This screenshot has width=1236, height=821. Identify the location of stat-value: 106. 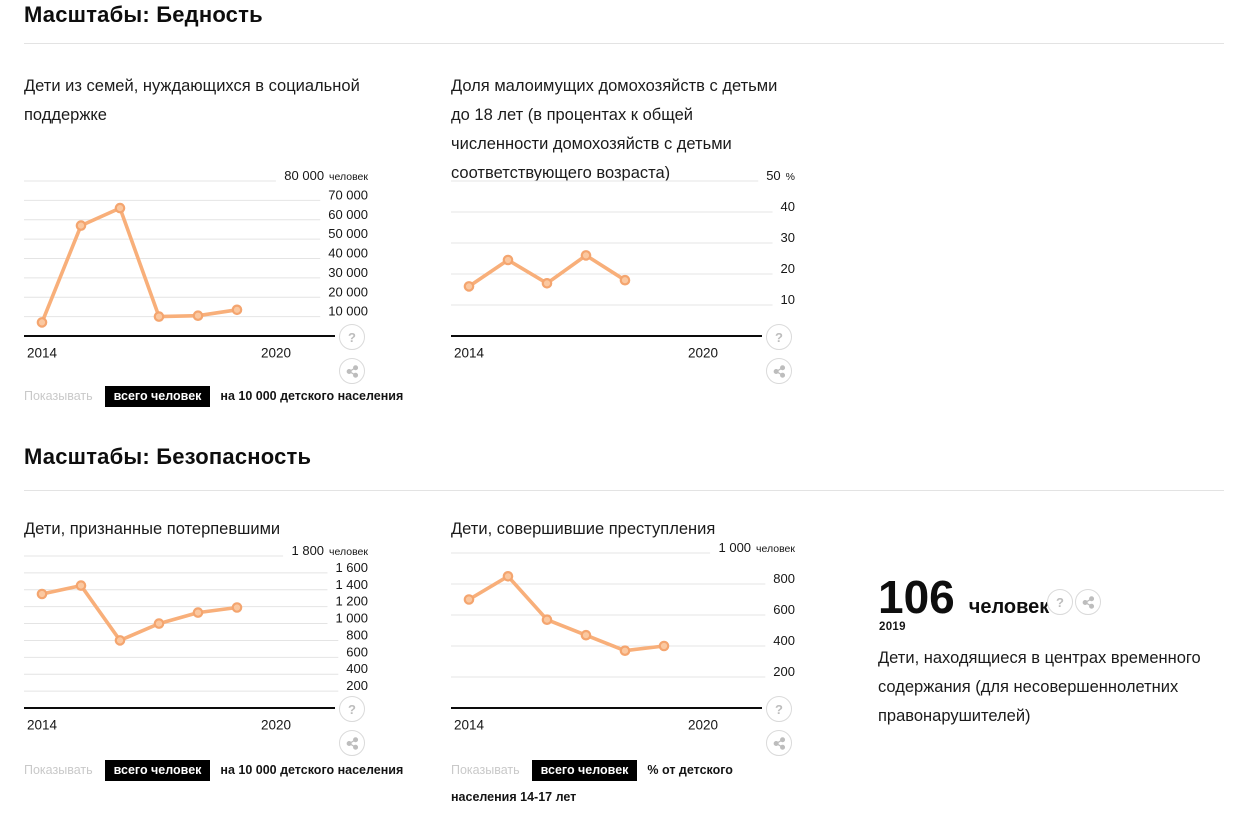
(916, 597).